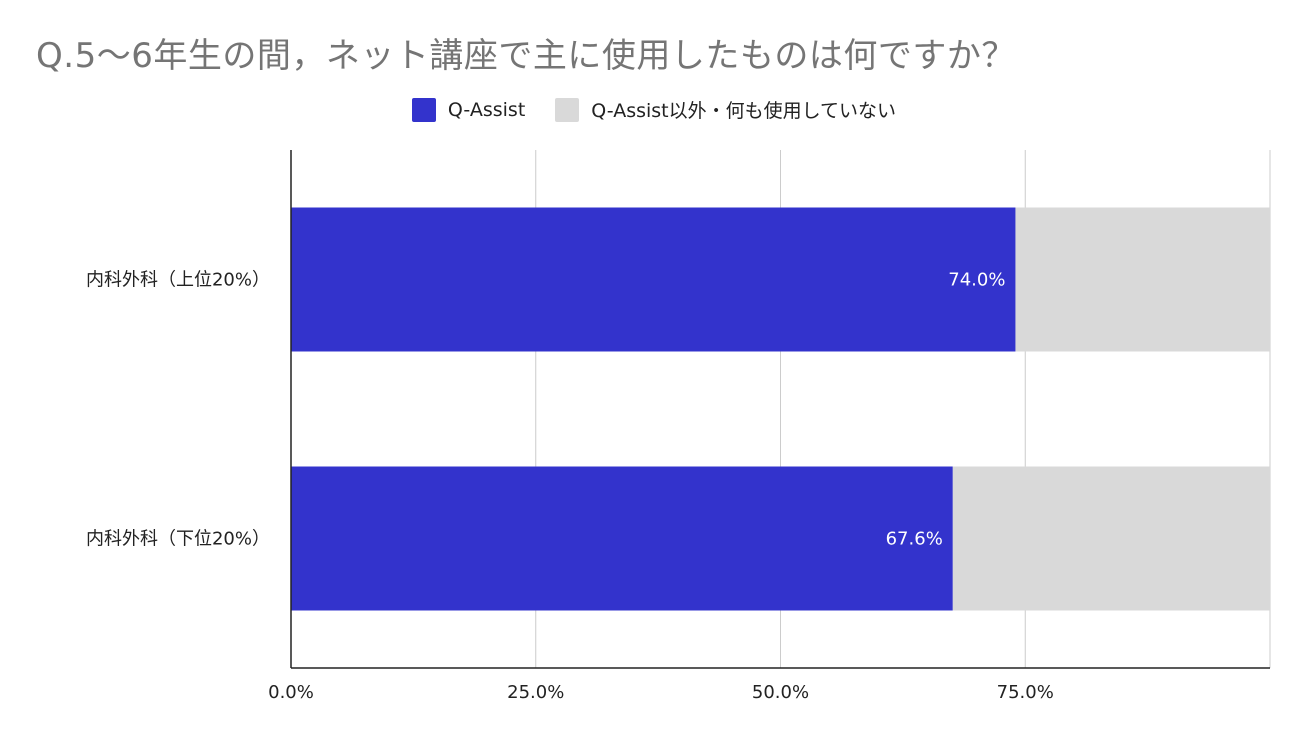 The width and height of the screenshot is (1308, 742). Describe the element at coordinates (291, 692) in the screenshot. I see `x-tick-label: 0.0%` at that location.